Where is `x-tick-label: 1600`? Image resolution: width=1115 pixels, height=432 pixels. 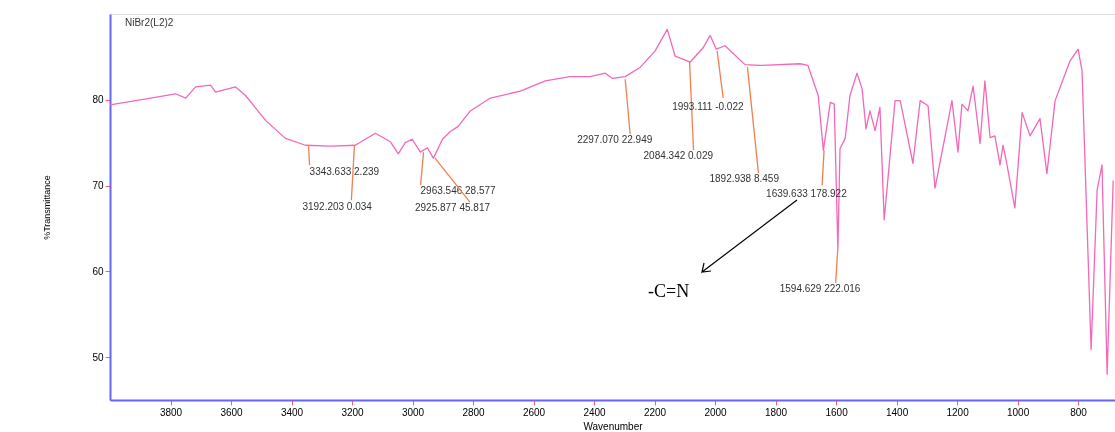
x-tick-label: 1600 is located at coordinates (837, 412).